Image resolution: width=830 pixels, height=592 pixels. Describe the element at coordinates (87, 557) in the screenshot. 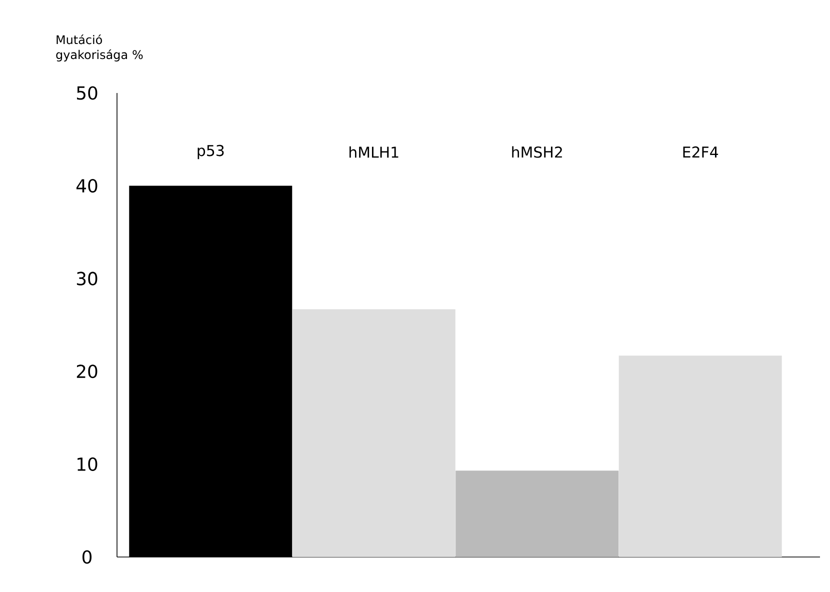

I see `y-tick-label: 0` at that location.